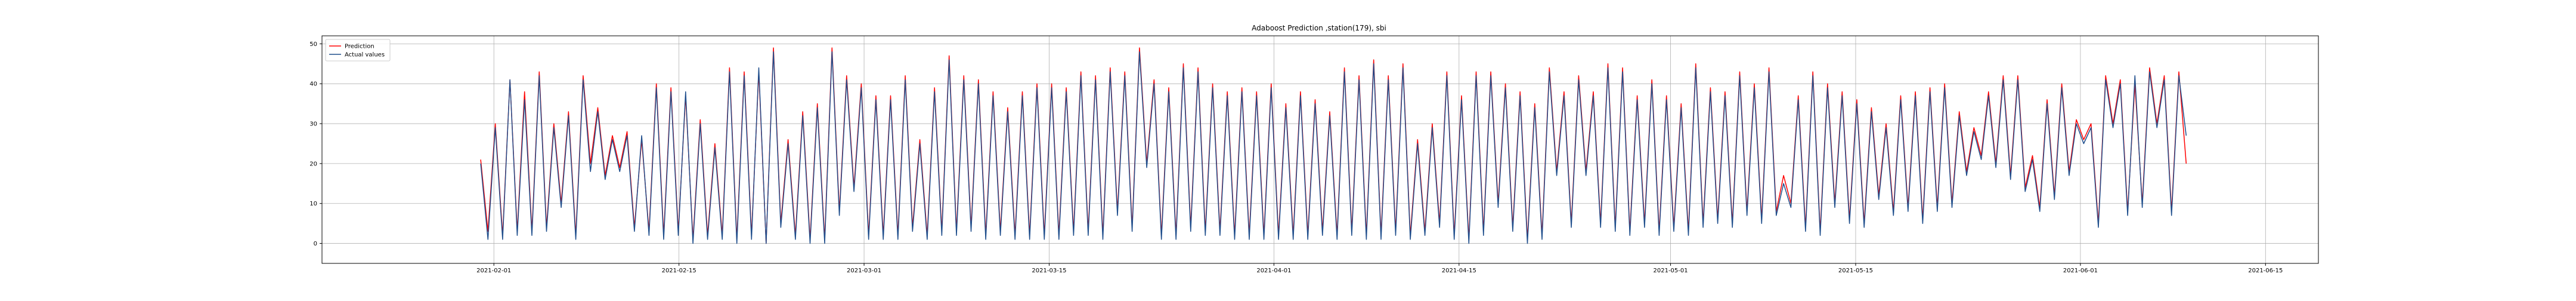 The height and width of the screenshot is (301, 2576). What do you see at coordinates (864, 271) in the screenshot?
I see `x-tick-label: 2021-03-01` at bounding box center [864, 271].